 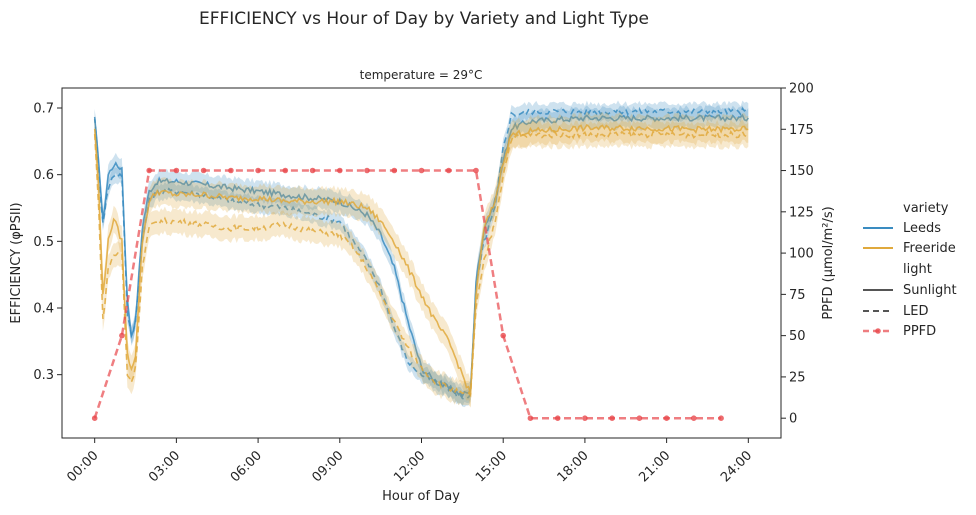 I want to click on y-left-tick-label: 0.4, so click(x=43, y=309).